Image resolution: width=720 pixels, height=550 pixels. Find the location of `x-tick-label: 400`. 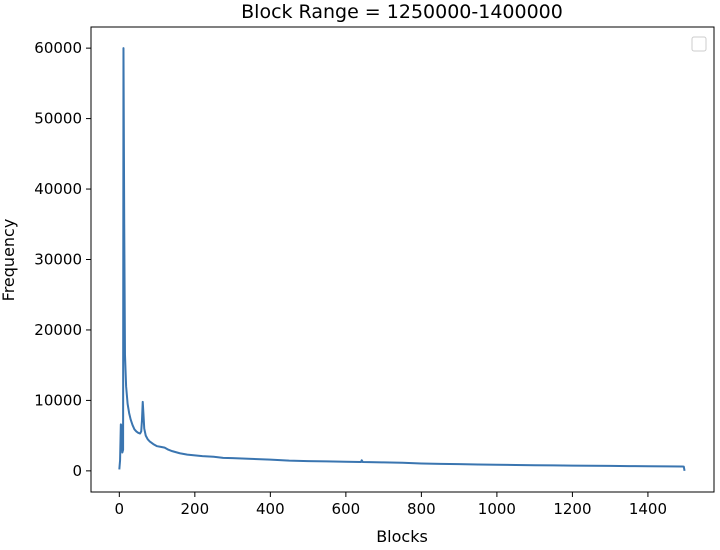

x-tick-label: 400 is located at coordinates (270, 509).